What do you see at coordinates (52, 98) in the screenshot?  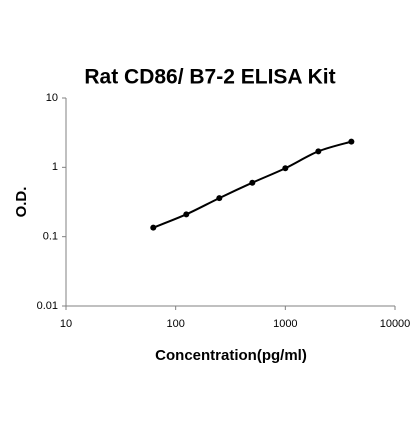 I see `y-tick-label: 10` at bounding box center [52, 98].